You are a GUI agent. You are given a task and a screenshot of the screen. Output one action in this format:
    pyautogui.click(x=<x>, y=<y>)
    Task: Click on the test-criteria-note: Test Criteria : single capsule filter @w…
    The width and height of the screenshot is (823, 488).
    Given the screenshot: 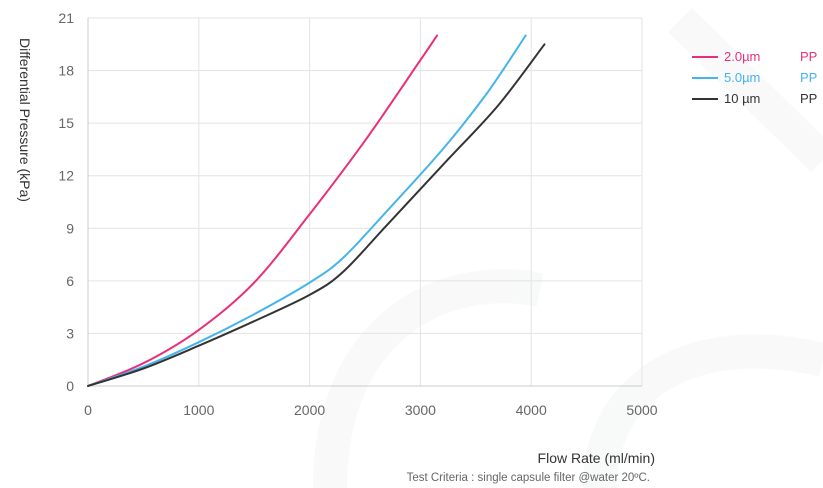 What is the action you would take?
    pyautogui.click(x=528, y=478)
    